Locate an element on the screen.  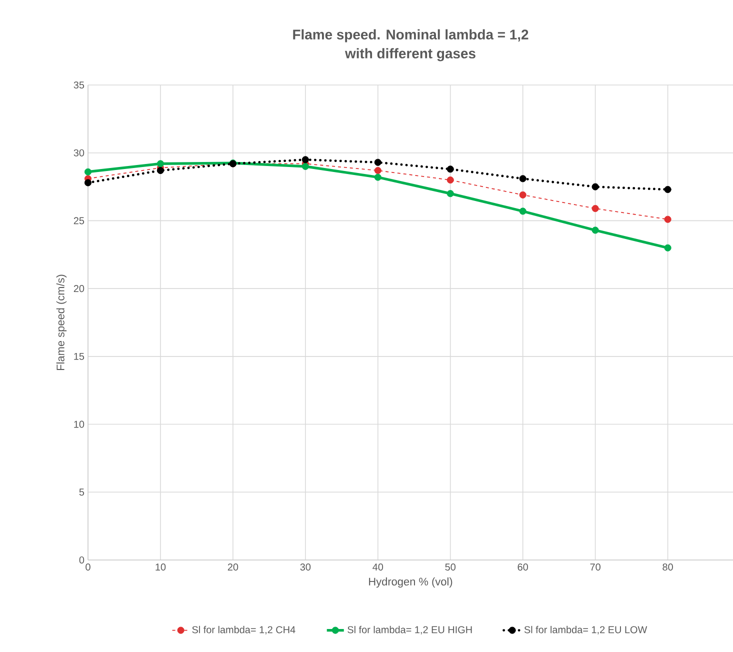
chart-title: Flame speed. Nominal lambda = 1,2 is located at coordinates (410, 35).